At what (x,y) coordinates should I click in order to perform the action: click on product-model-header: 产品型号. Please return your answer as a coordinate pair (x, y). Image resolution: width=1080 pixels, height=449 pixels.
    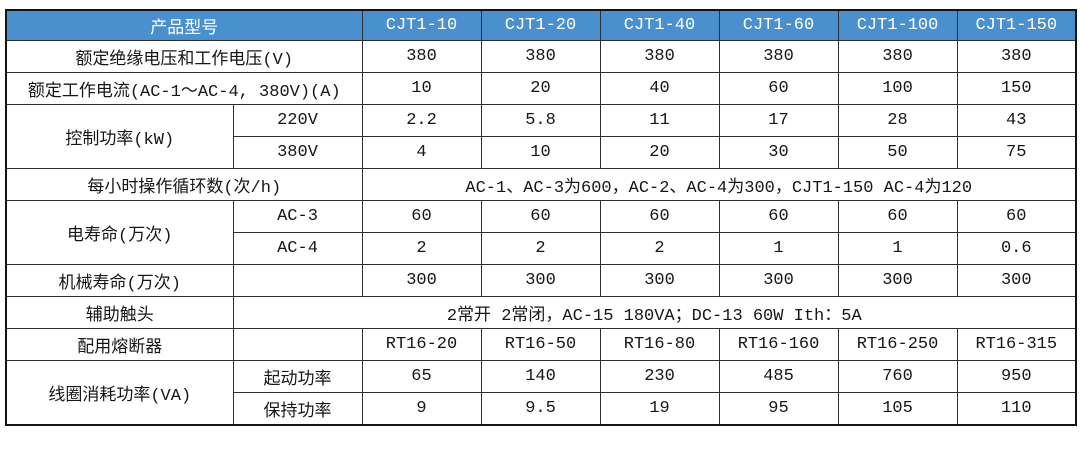
    Looking at the image, I should click on (184, 25).